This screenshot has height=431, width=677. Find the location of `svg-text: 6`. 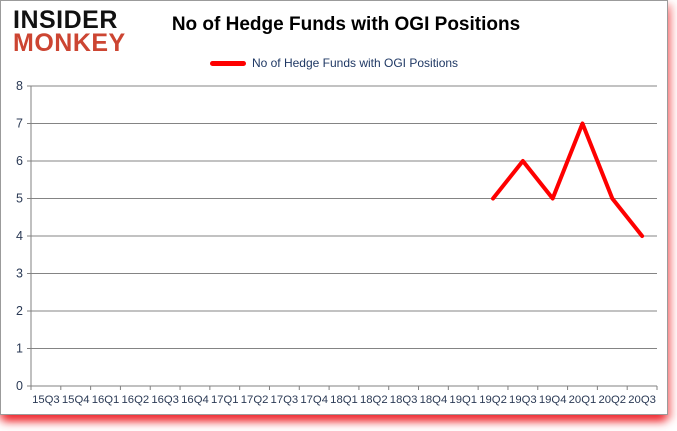

svg-text: 6 is located at coordinates (19, 161).